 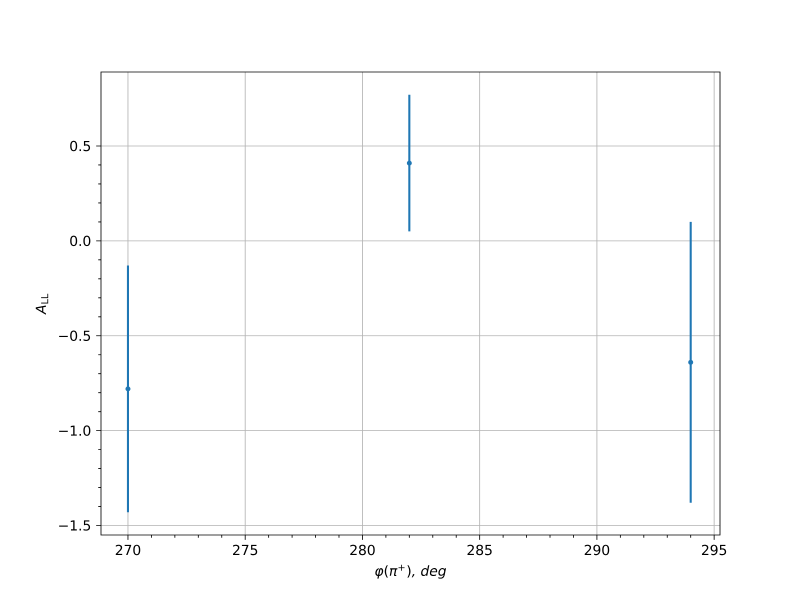 I want to click on x-tick-label: 290, so click(x=597, y=550).